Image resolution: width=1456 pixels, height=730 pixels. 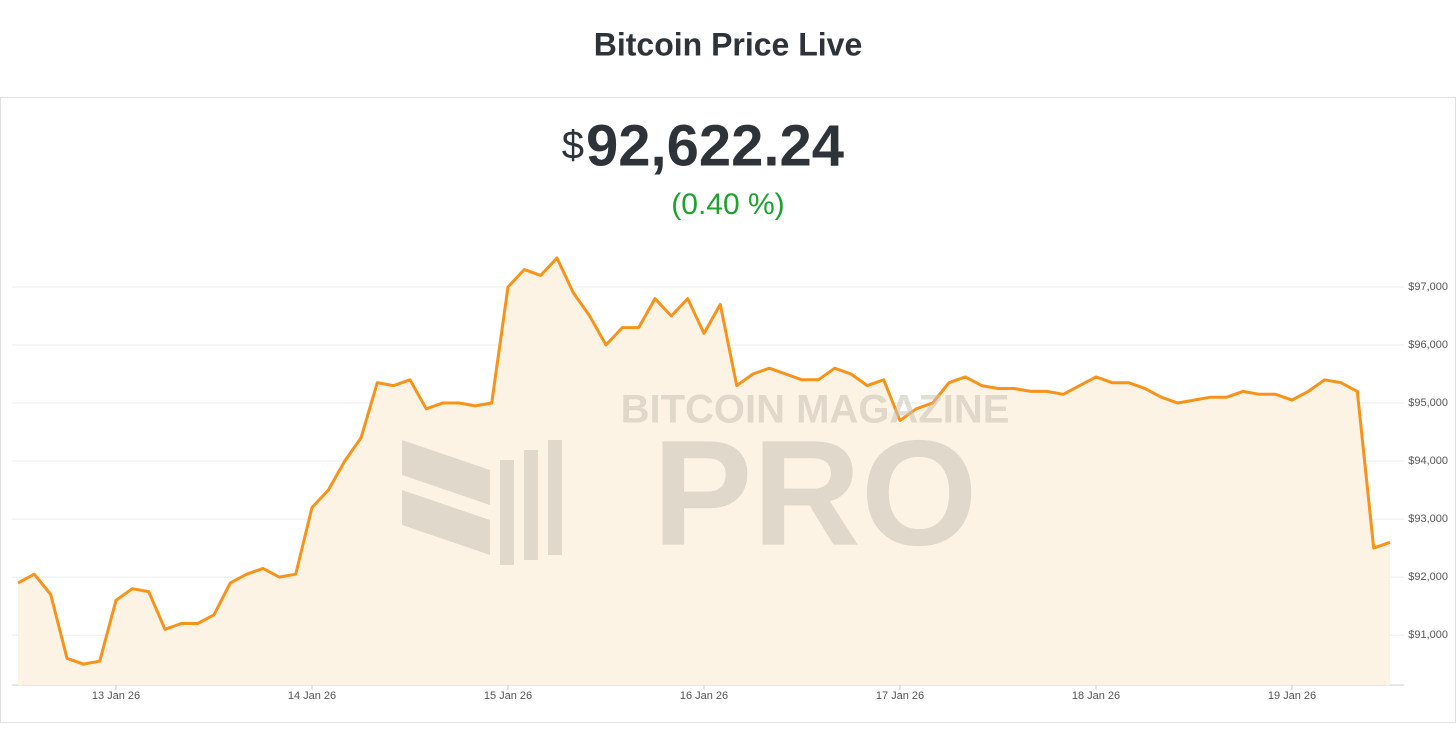 What do you see at coordinates (1428, 403) in the screenshot?
I see `y-tick-label: $95,000` at bounding box center [1428, 403].